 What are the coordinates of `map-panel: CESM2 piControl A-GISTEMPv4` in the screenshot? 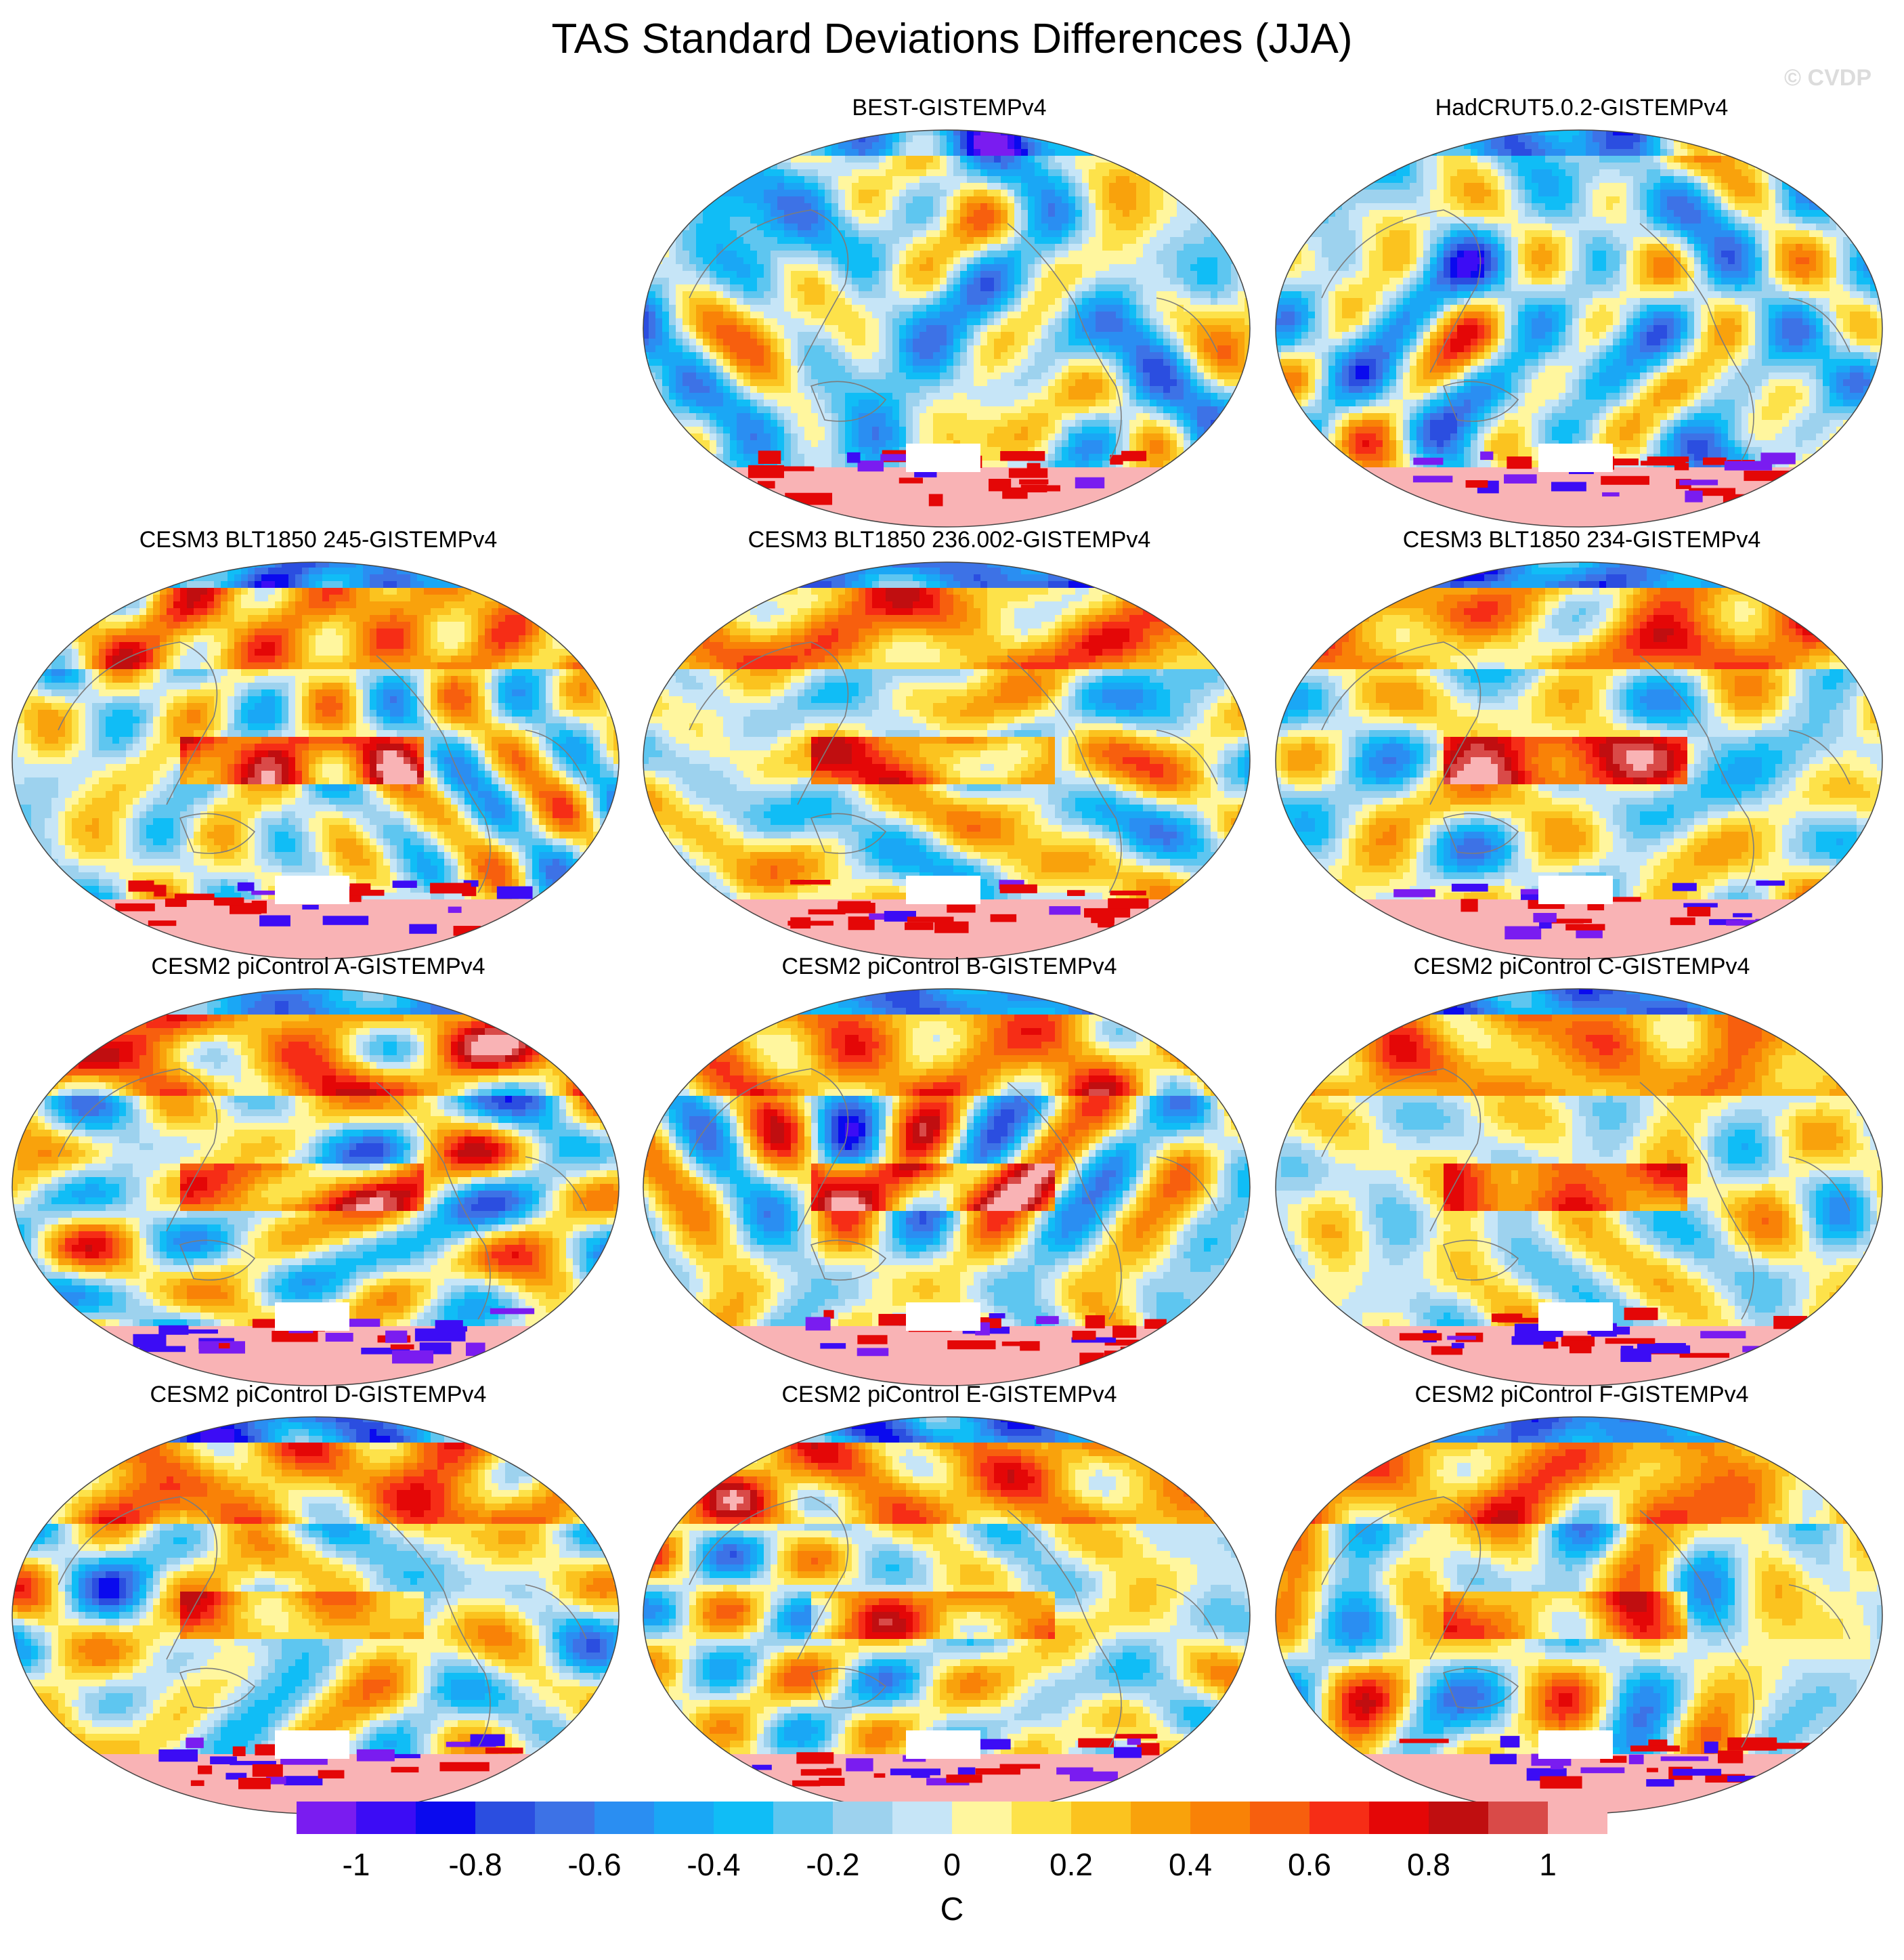 It's located at (319, 1177).